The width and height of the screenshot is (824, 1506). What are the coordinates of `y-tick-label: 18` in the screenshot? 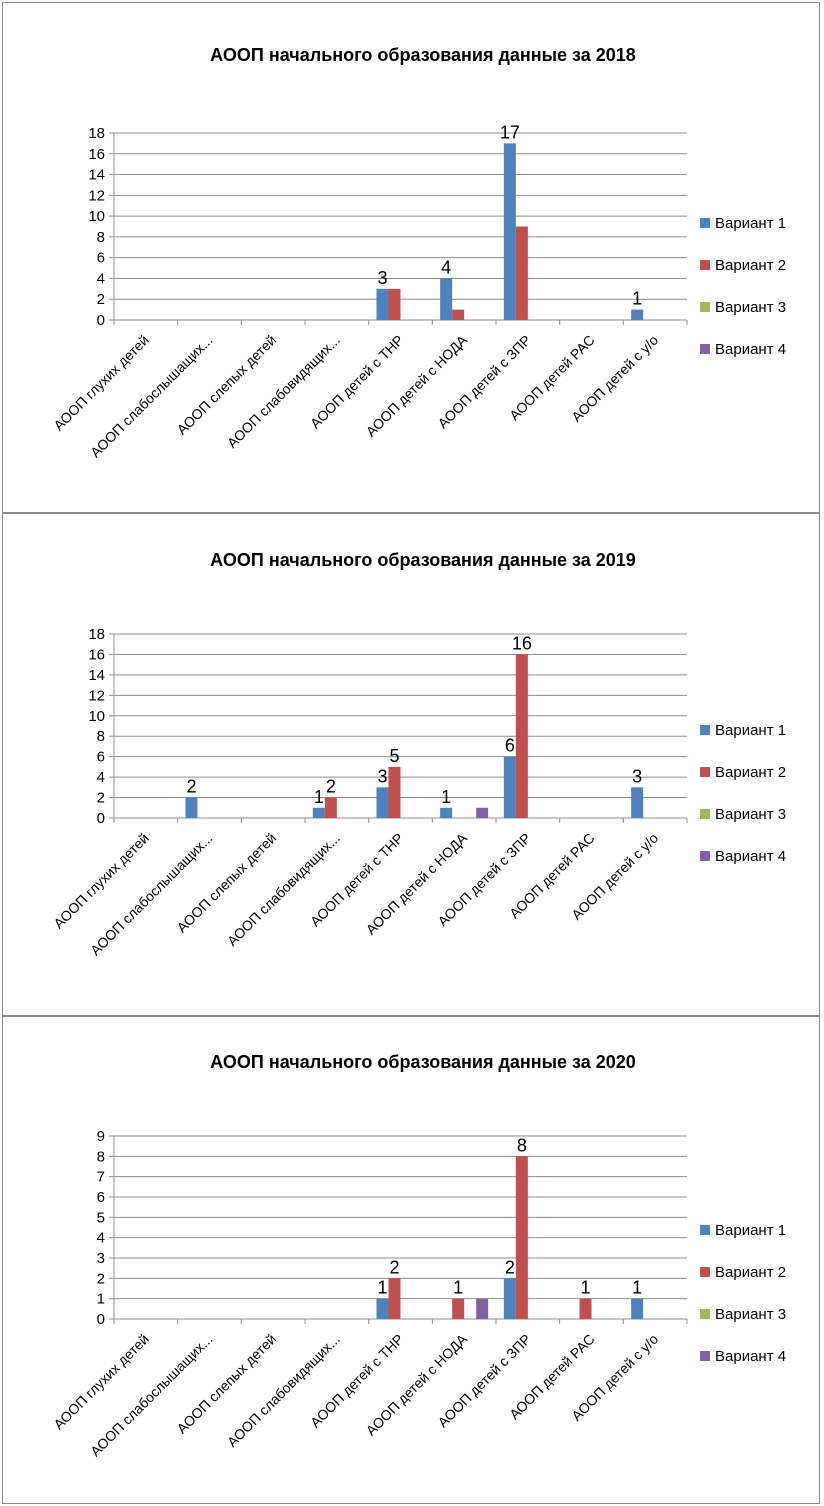 It's located at (96, 634).